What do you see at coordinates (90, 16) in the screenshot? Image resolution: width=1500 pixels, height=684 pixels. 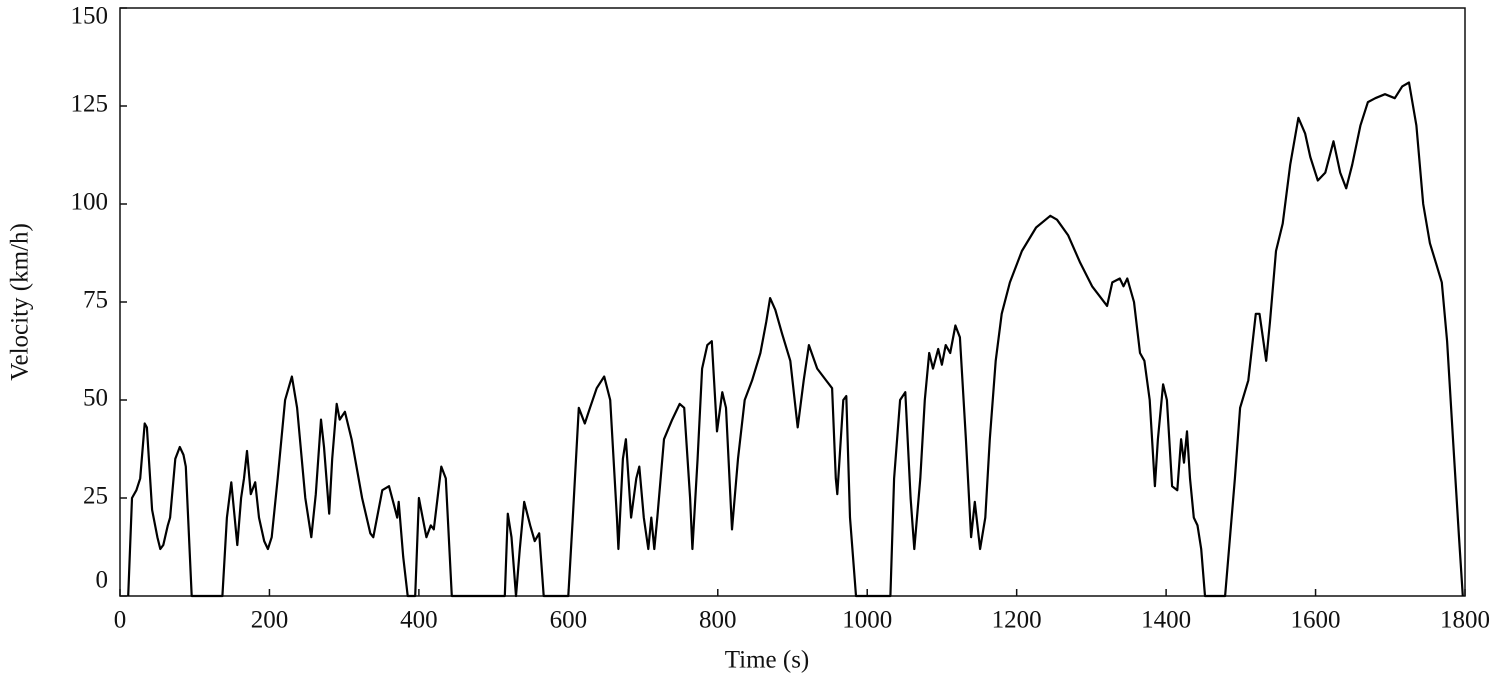 I see `y-tick-label: 150` at bounding box center [90, 16].